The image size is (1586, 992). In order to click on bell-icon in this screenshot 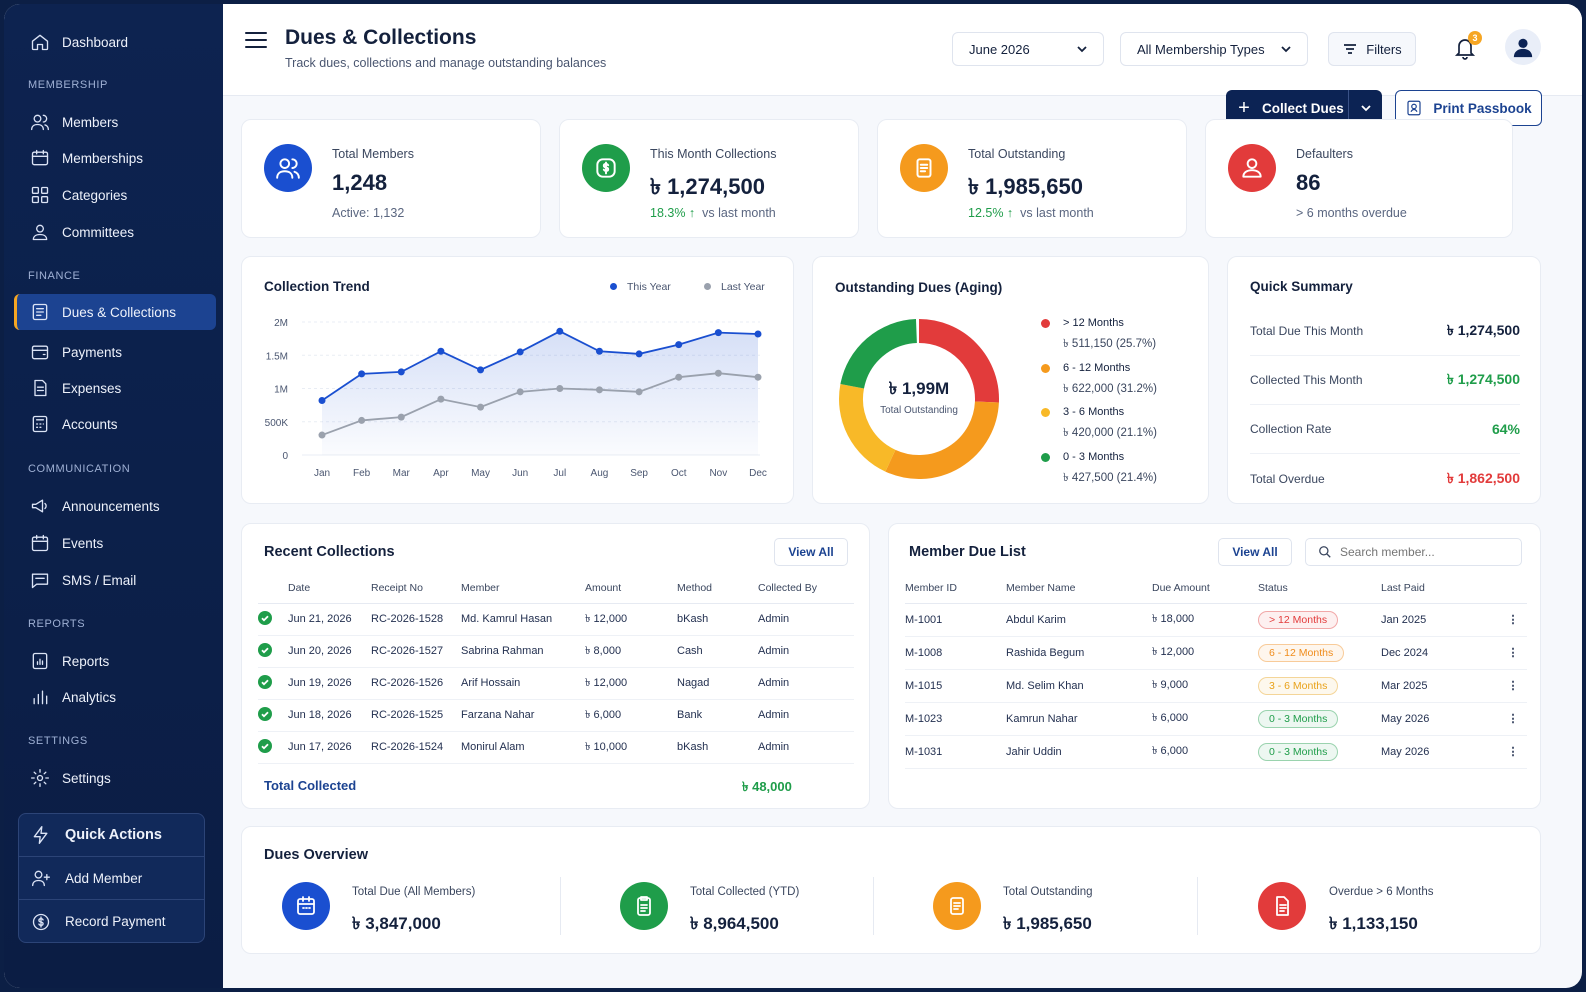, I will do `click(1465, 48)`.